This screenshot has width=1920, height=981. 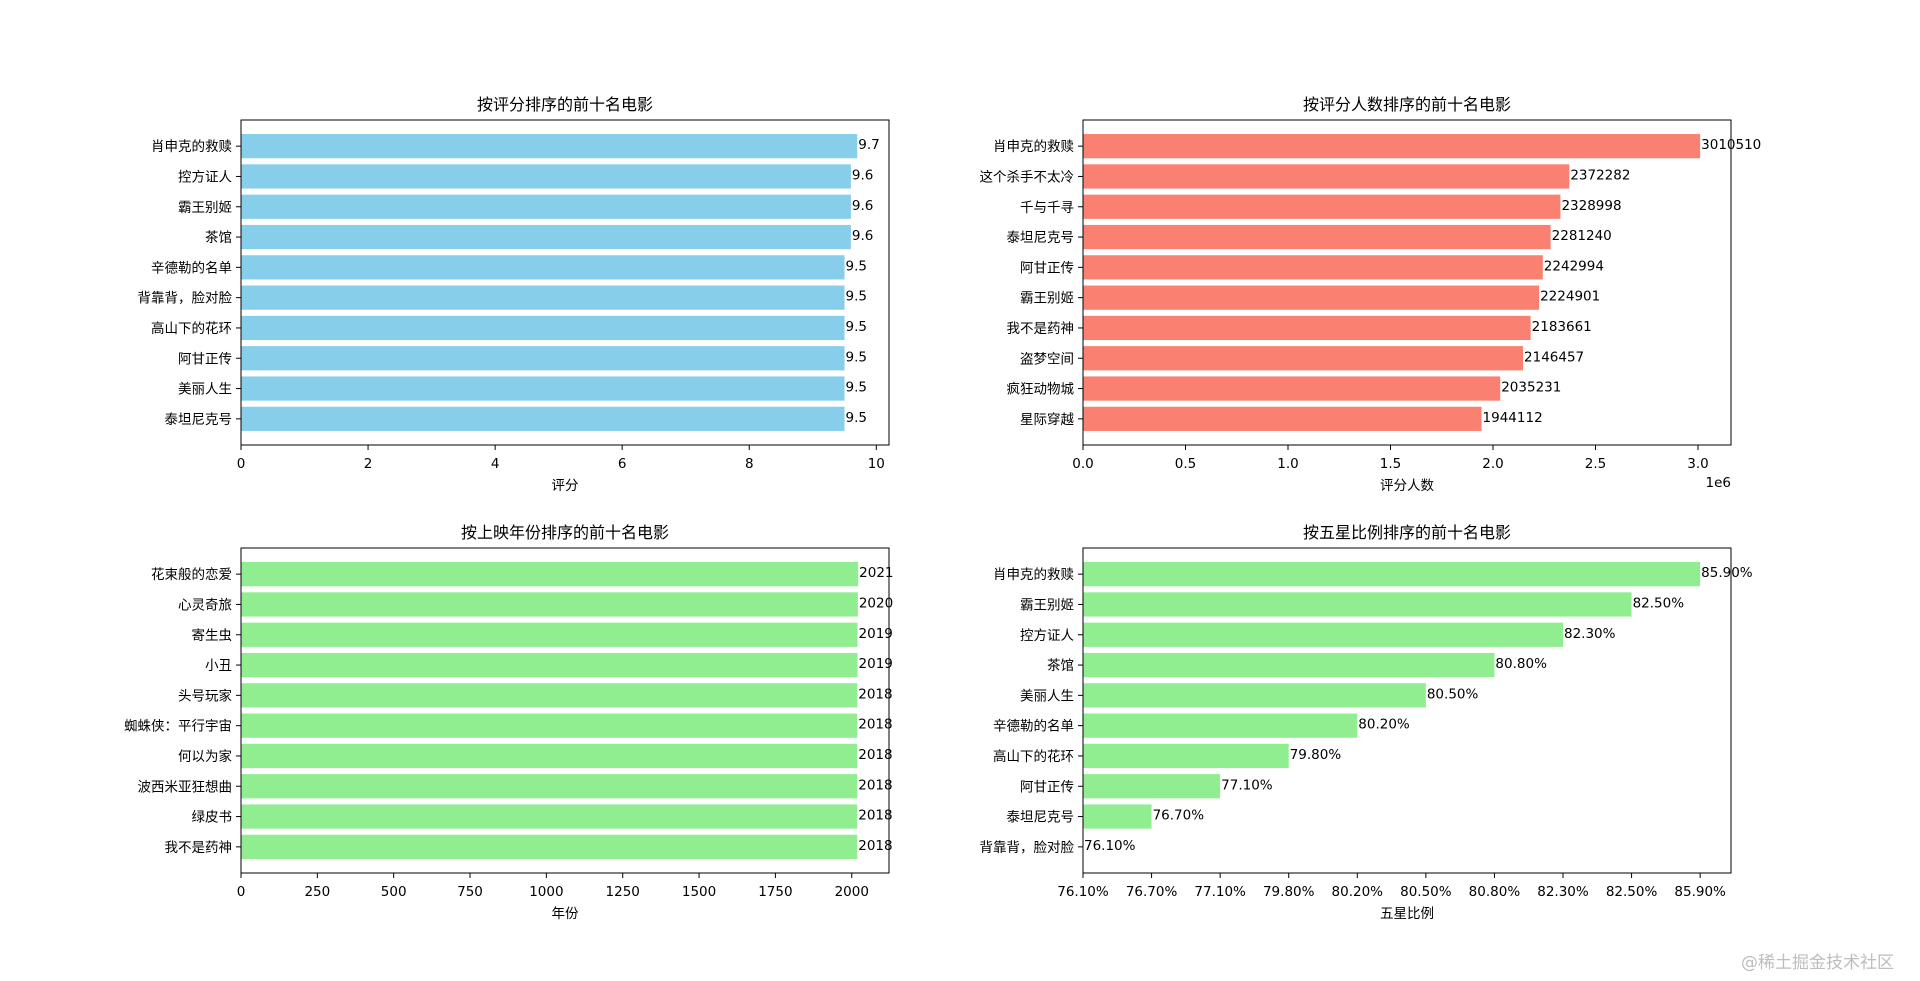 What do you see at coordinates (470, 892) in the screenshot?
I see `x-tick-label: 750` at bounding box center [470, 892].